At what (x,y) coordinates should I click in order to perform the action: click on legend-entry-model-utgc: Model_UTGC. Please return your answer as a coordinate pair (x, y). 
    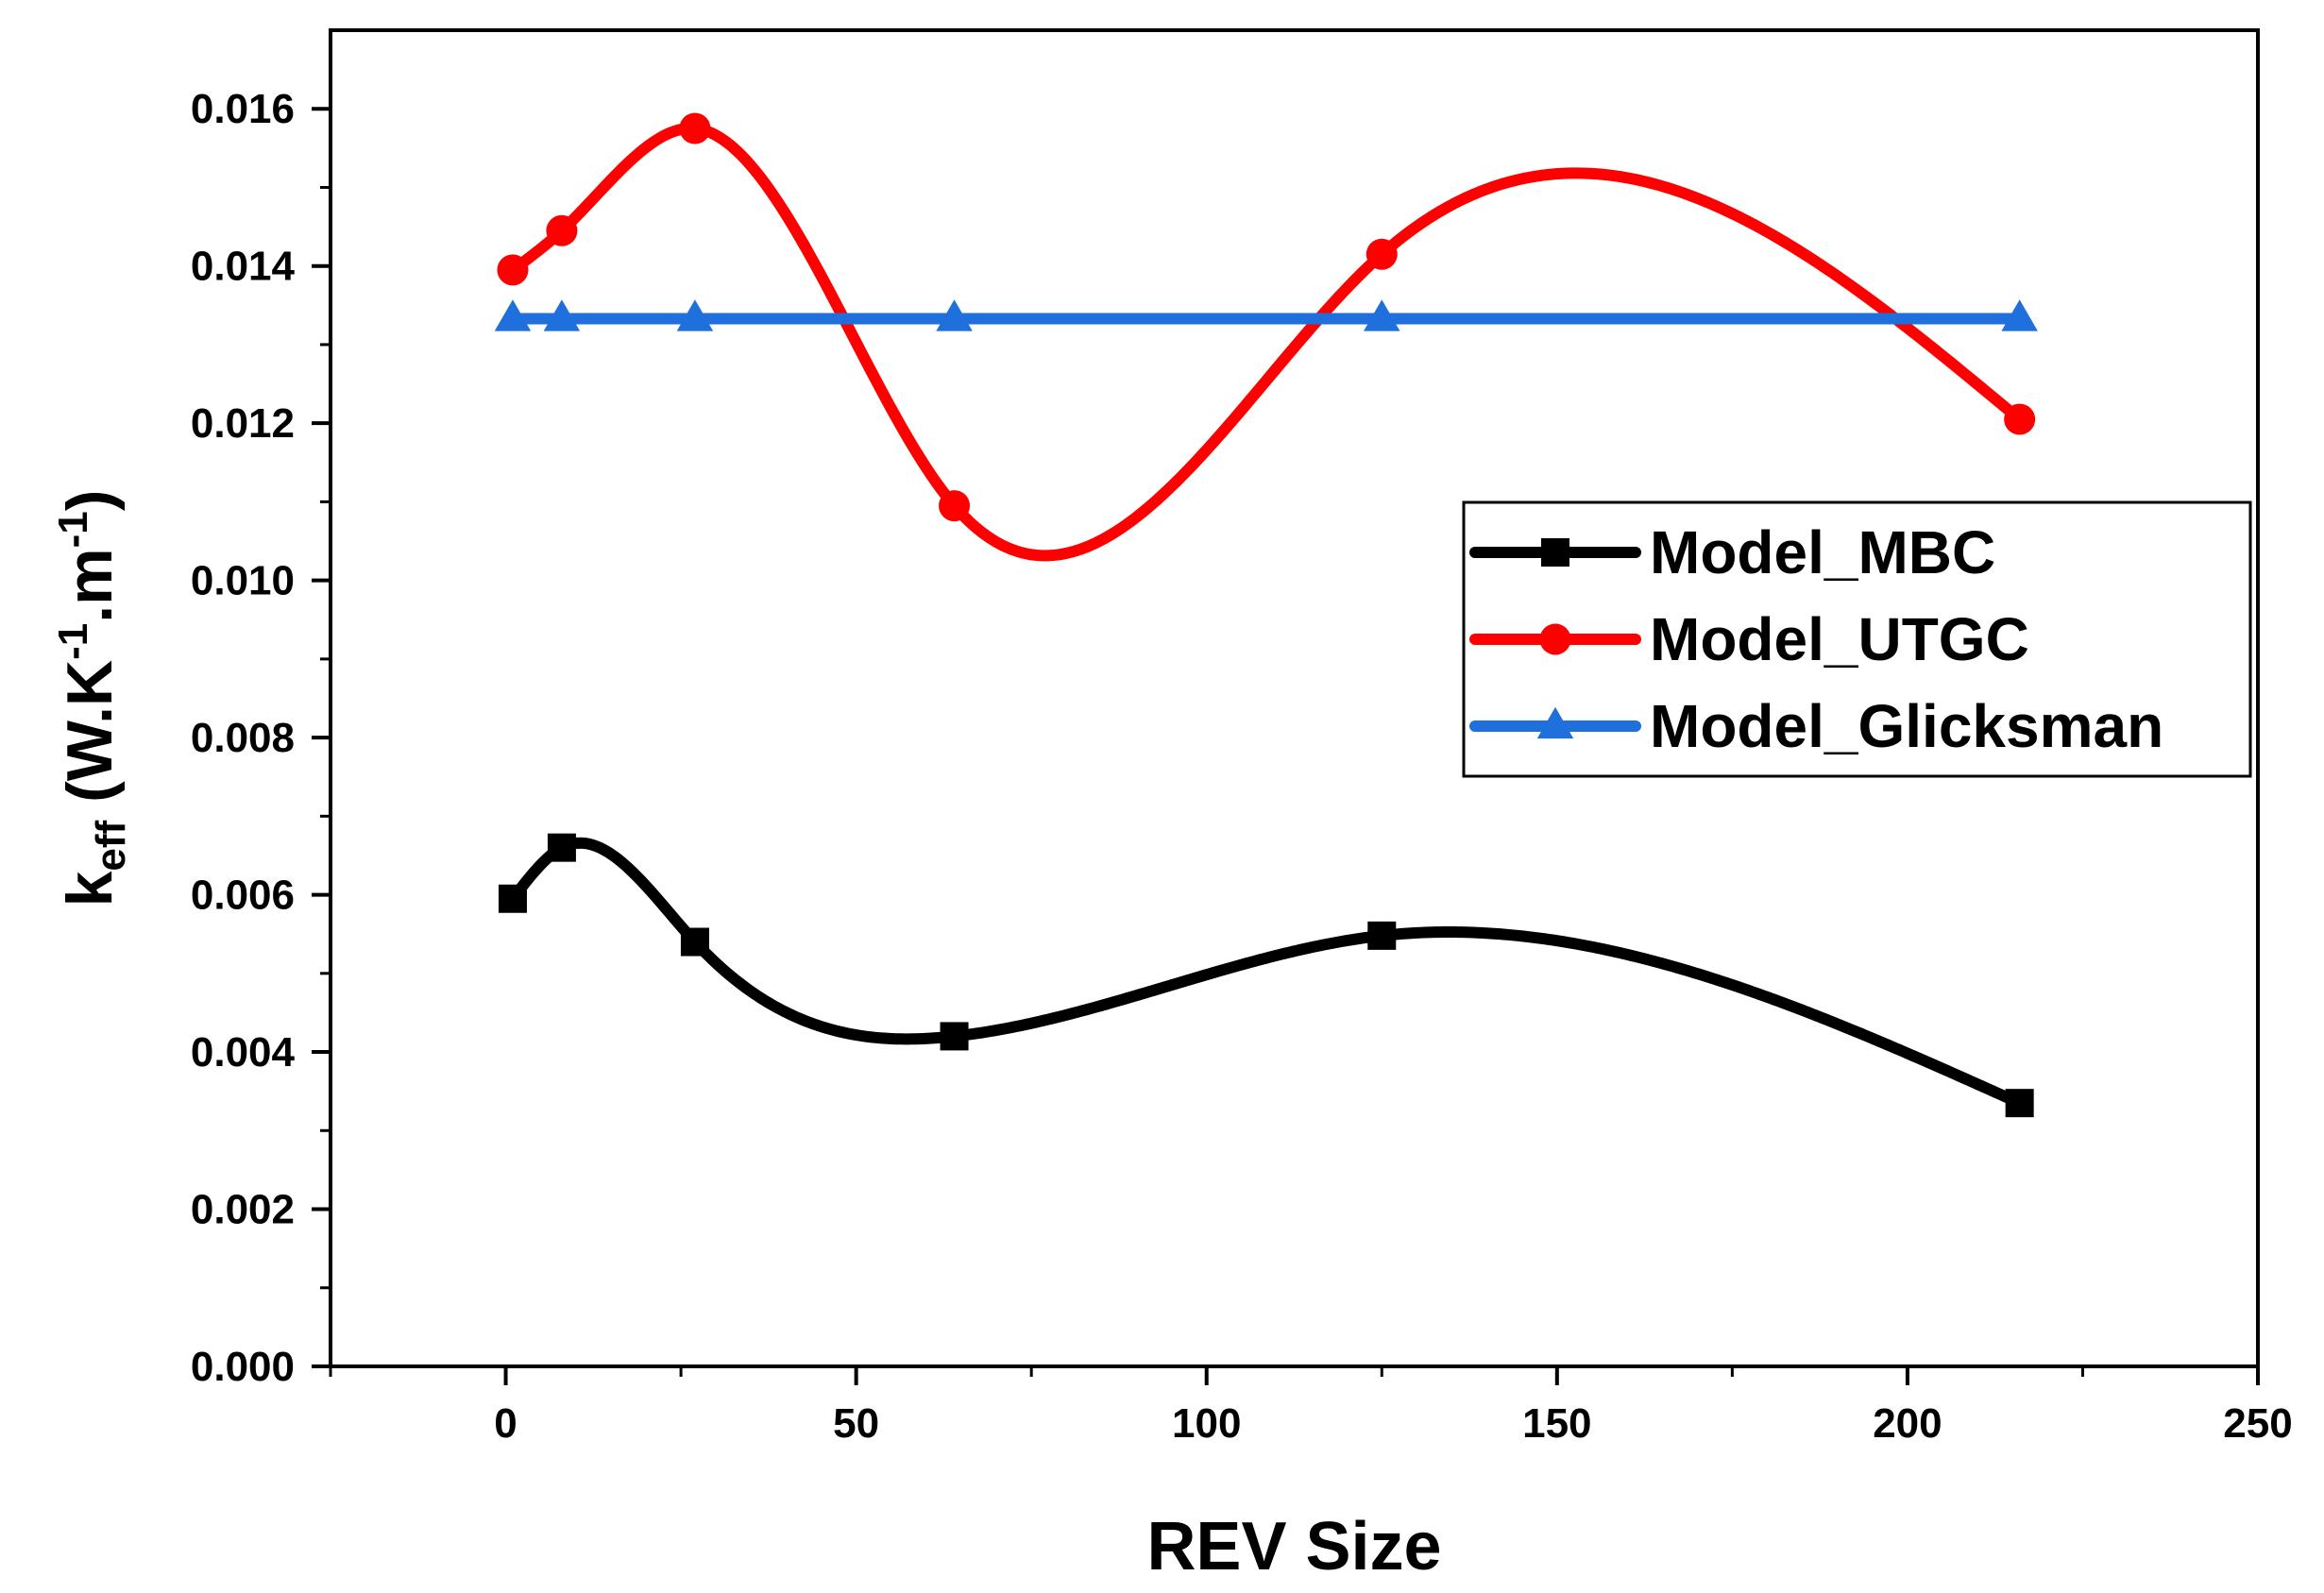
    Looking at the image, I should click on (1749, 639).